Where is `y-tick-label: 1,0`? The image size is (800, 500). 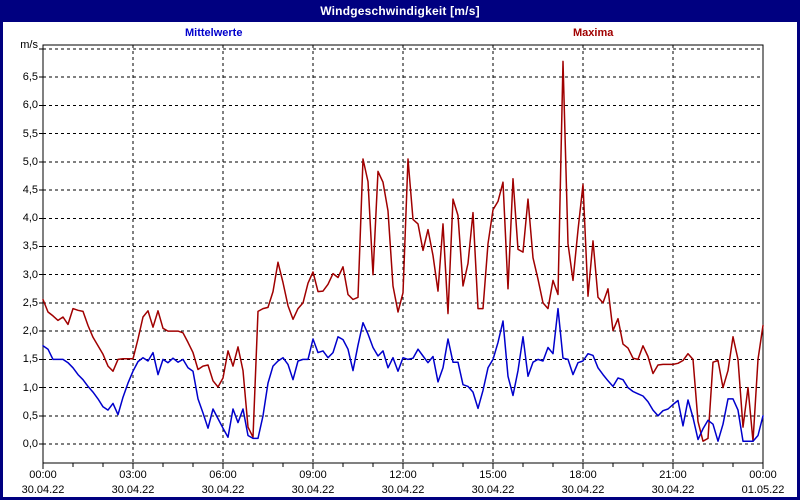
y-tick-label: 1,0 is located at coordinates (30, 387).